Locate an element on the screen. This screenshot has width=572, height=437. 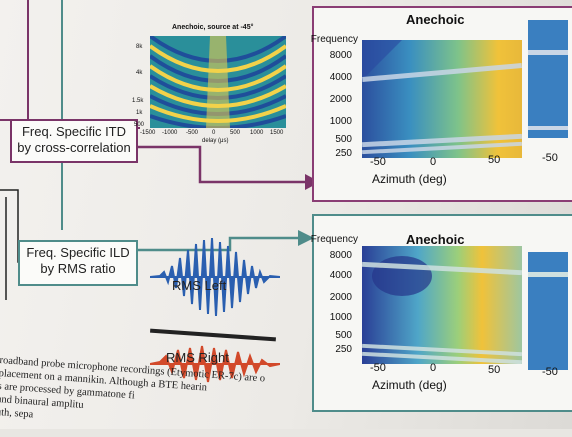
itd-ytick-500: 500 is located at coordinates (343, 139).